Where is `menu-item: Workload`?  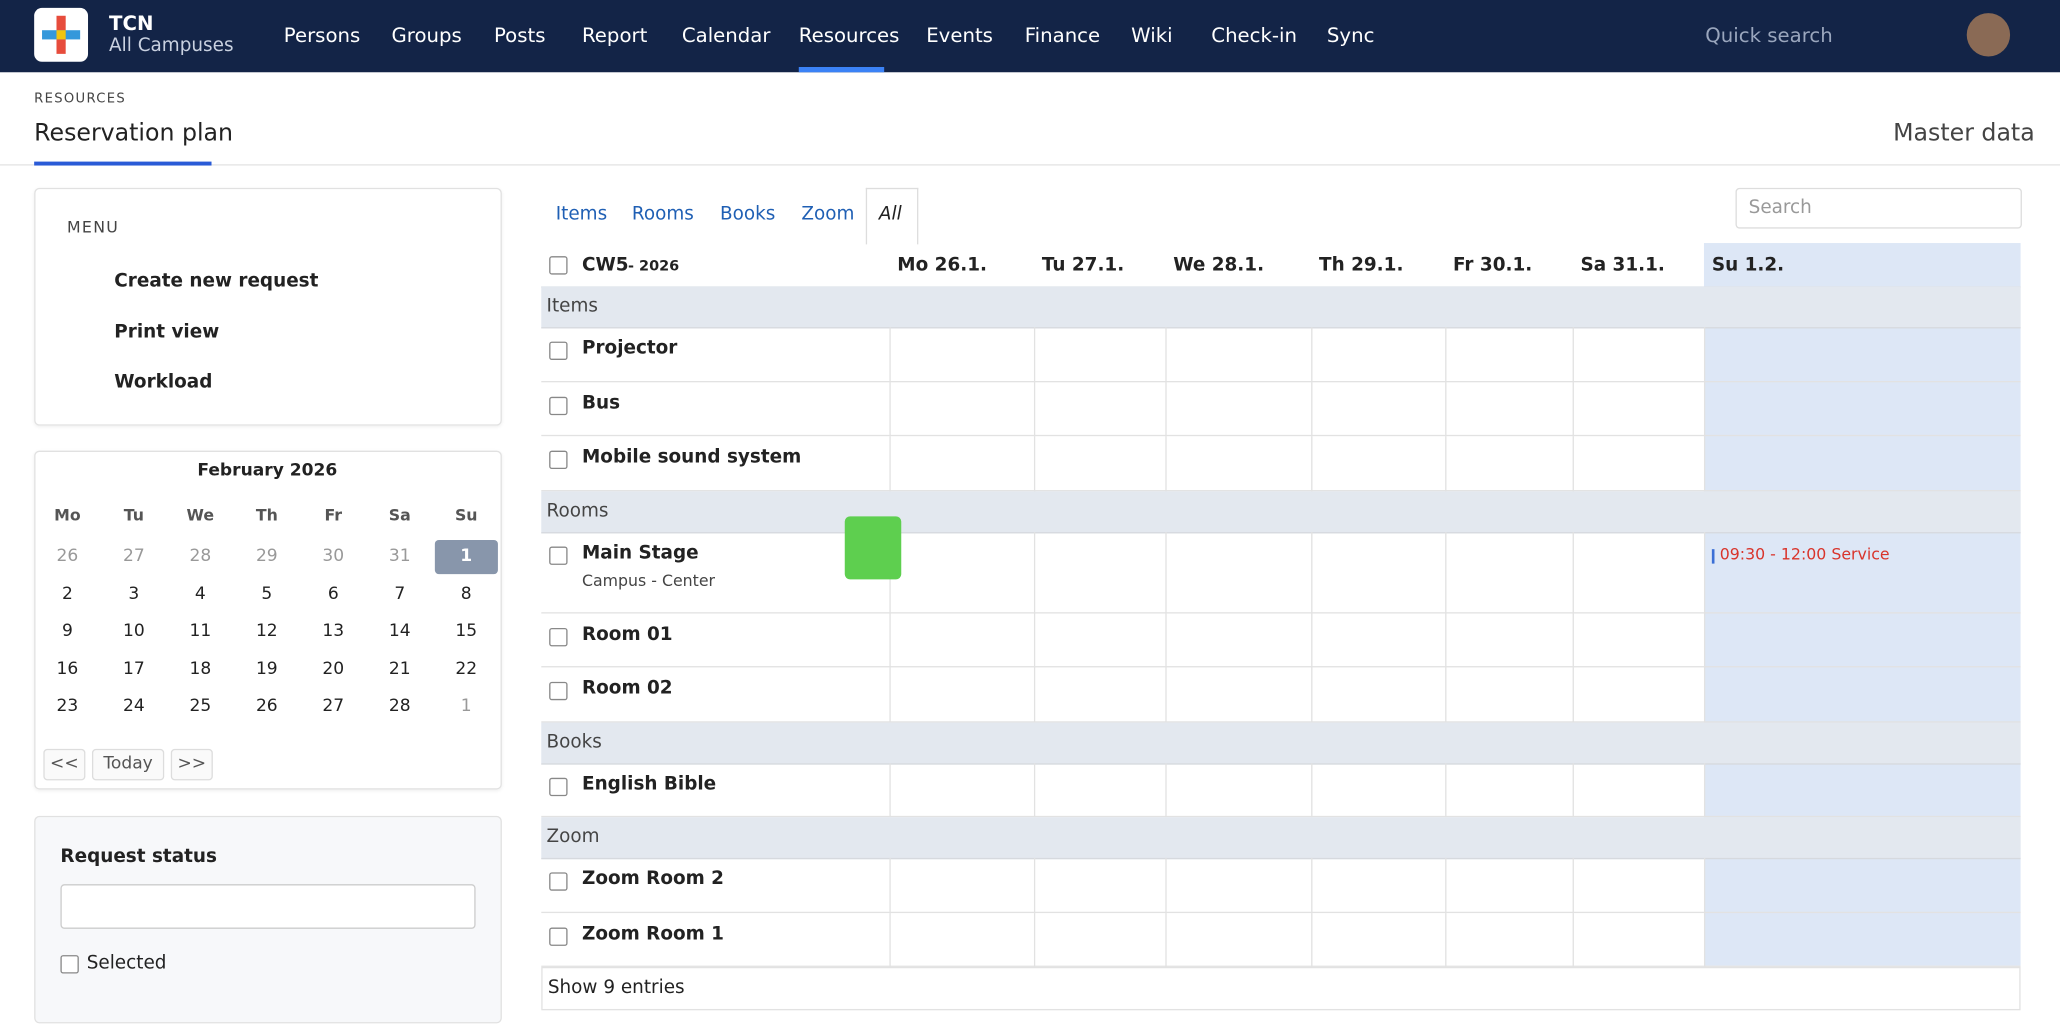 menu-item: Workload is located at coordinates (163, 382).